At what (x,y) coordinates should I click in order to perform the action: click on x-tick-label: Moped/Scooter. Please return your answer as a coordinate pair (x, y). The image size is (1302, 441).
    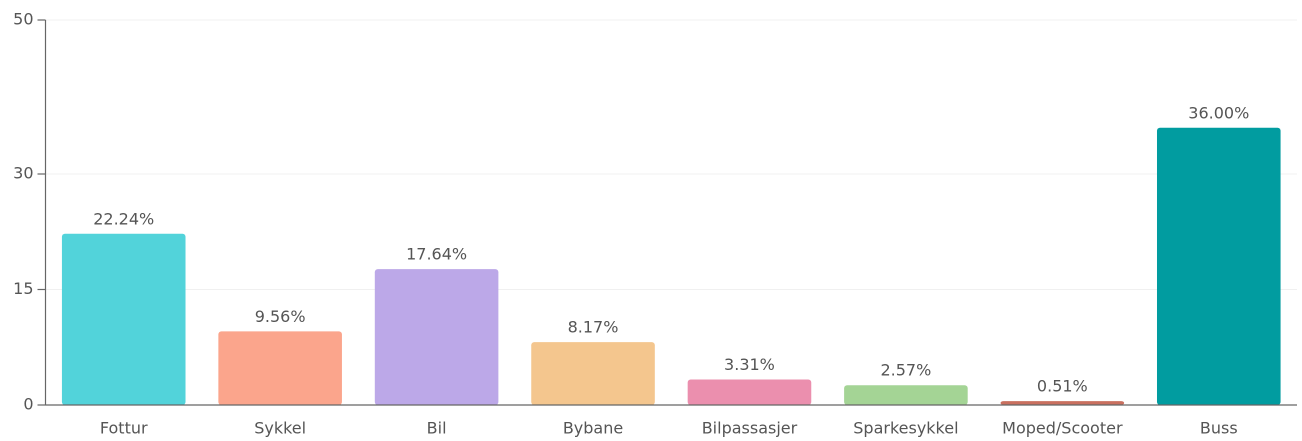
    Looking at the image, I should click on (1062, 428).